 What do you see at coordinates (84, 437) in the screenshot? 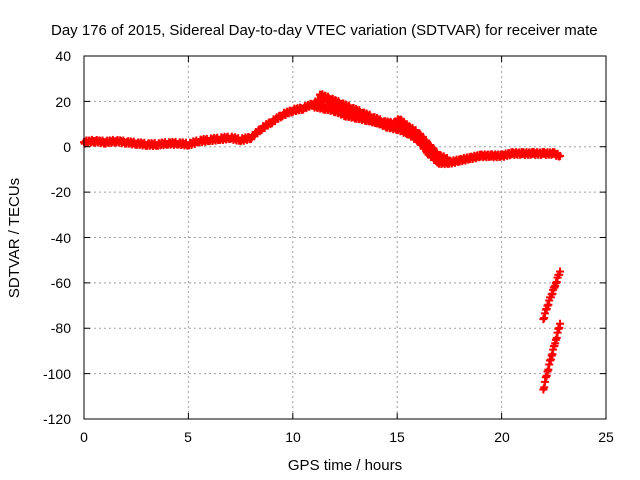
I see `x-tick-label: 0` at bounding box center [84, 437].